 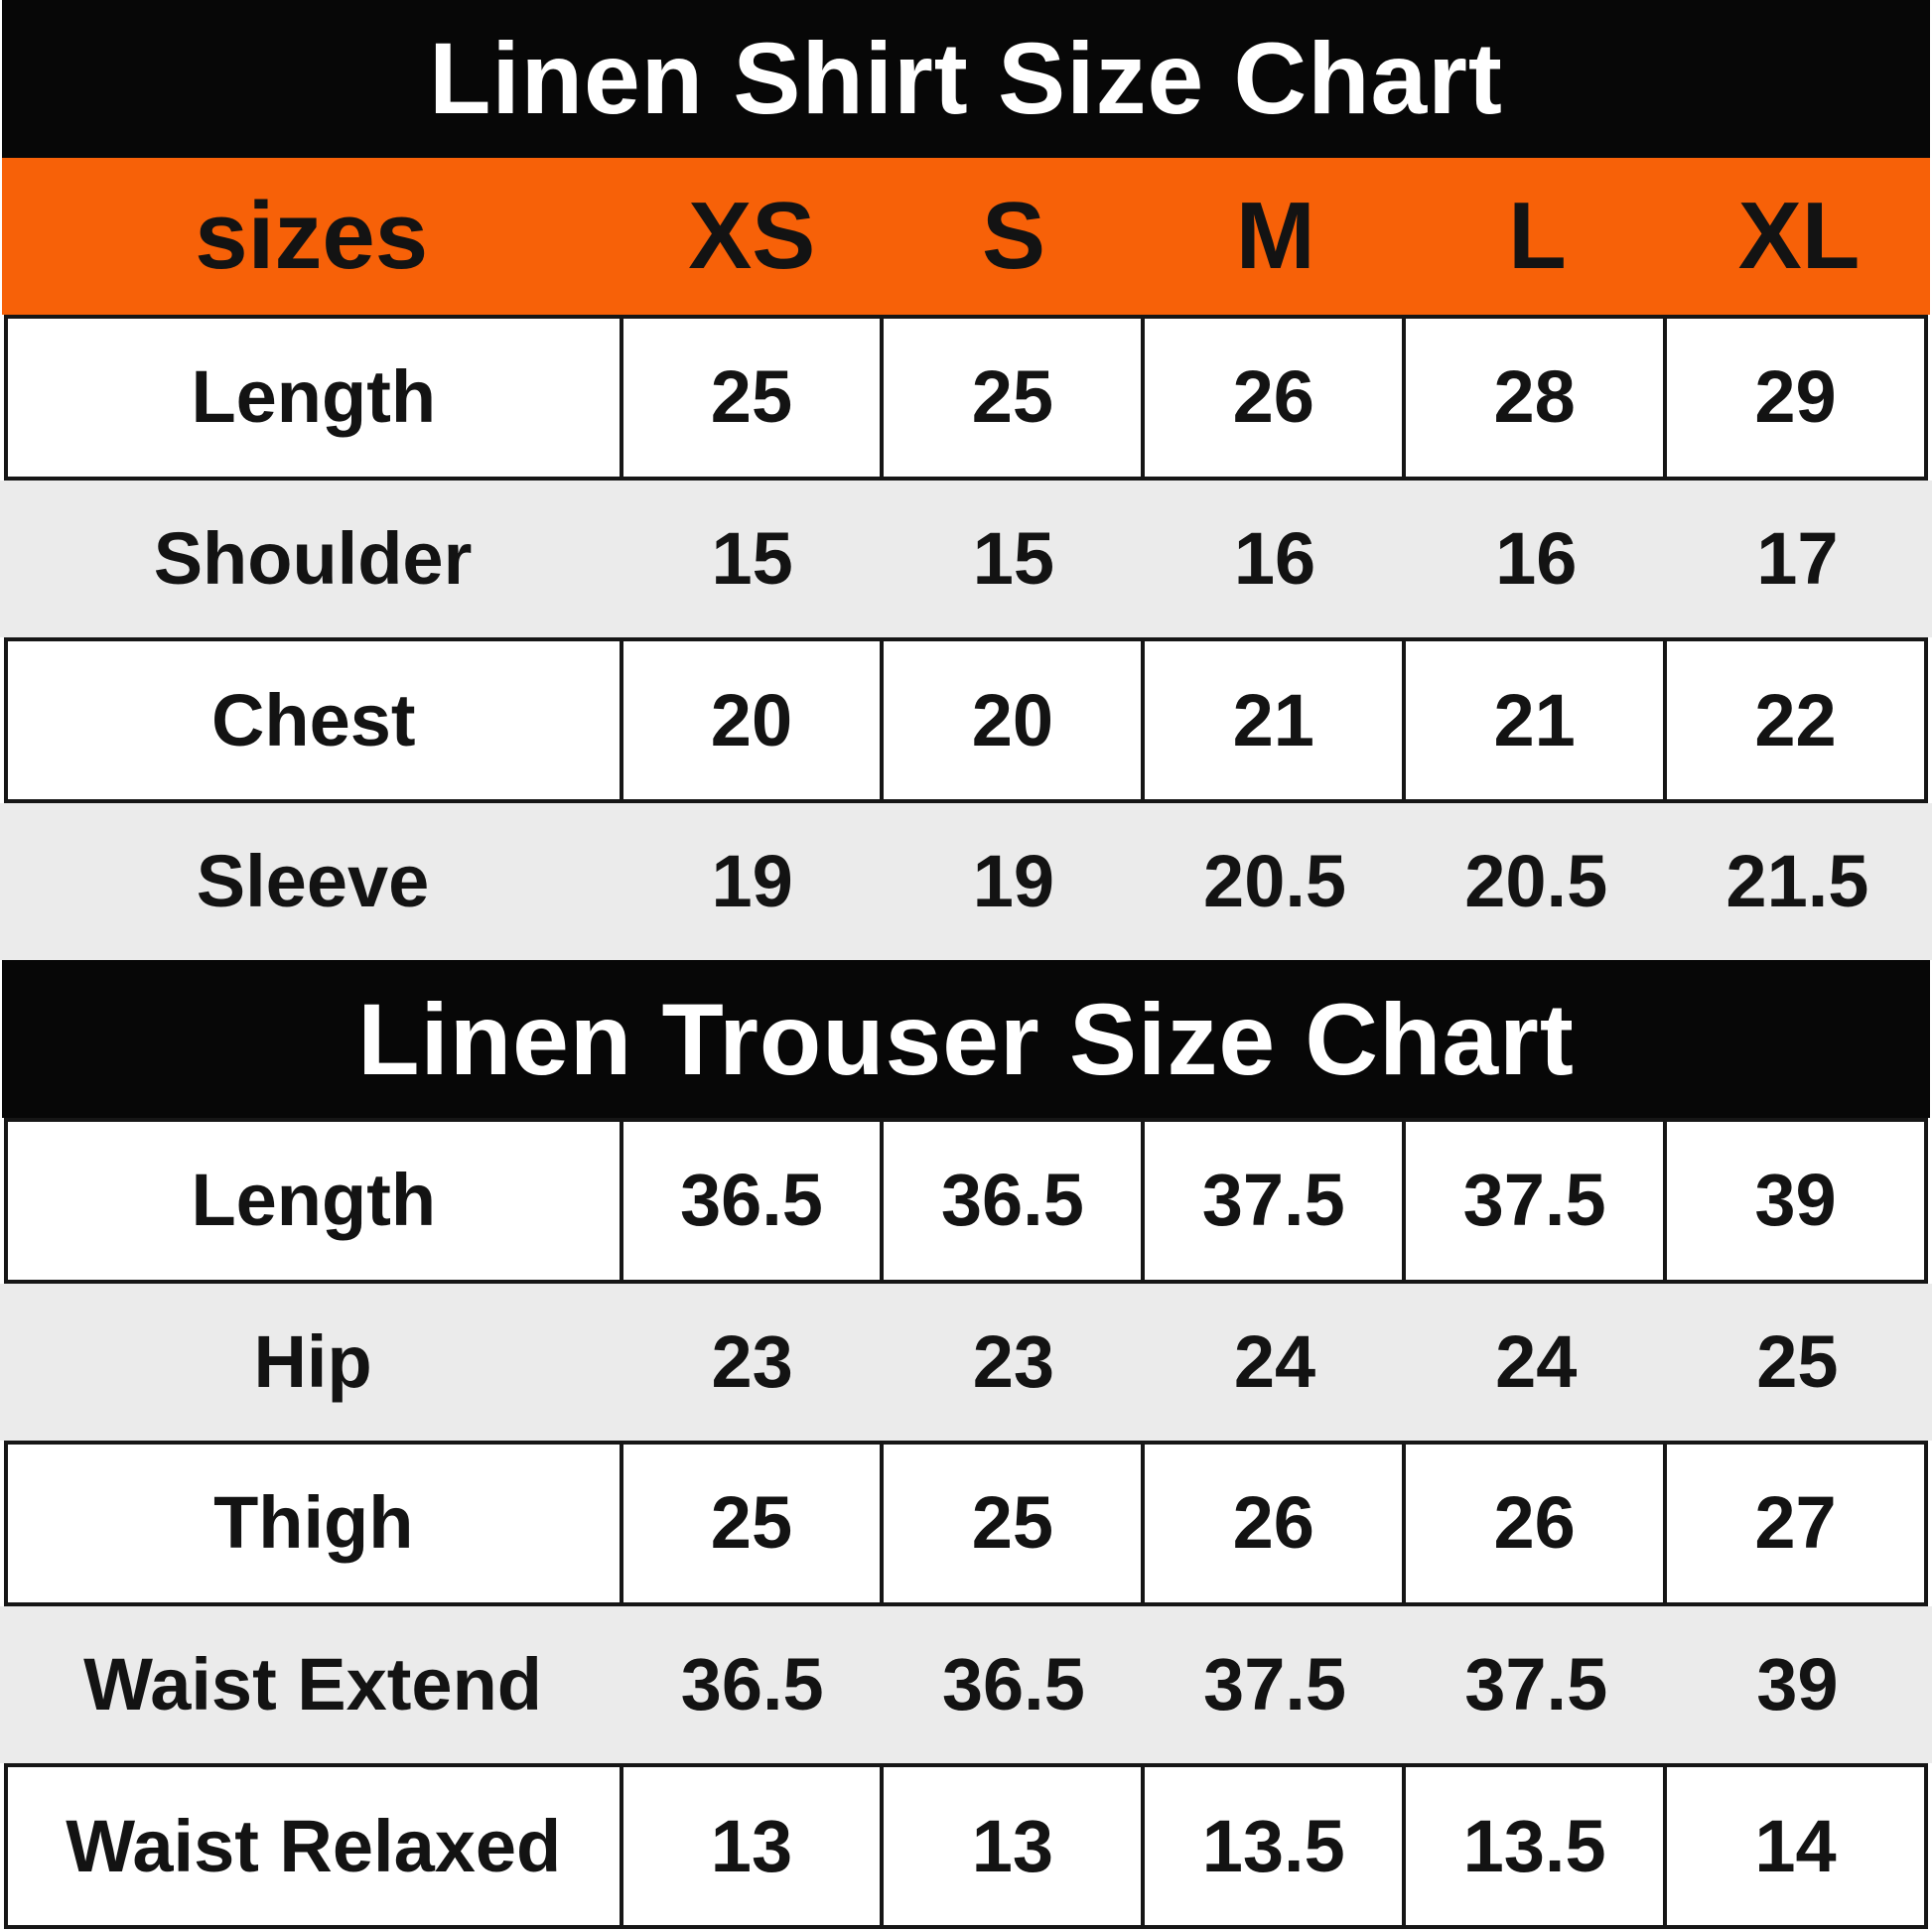 I want to click on value-cell: 22, so click(x=1796, y=719).